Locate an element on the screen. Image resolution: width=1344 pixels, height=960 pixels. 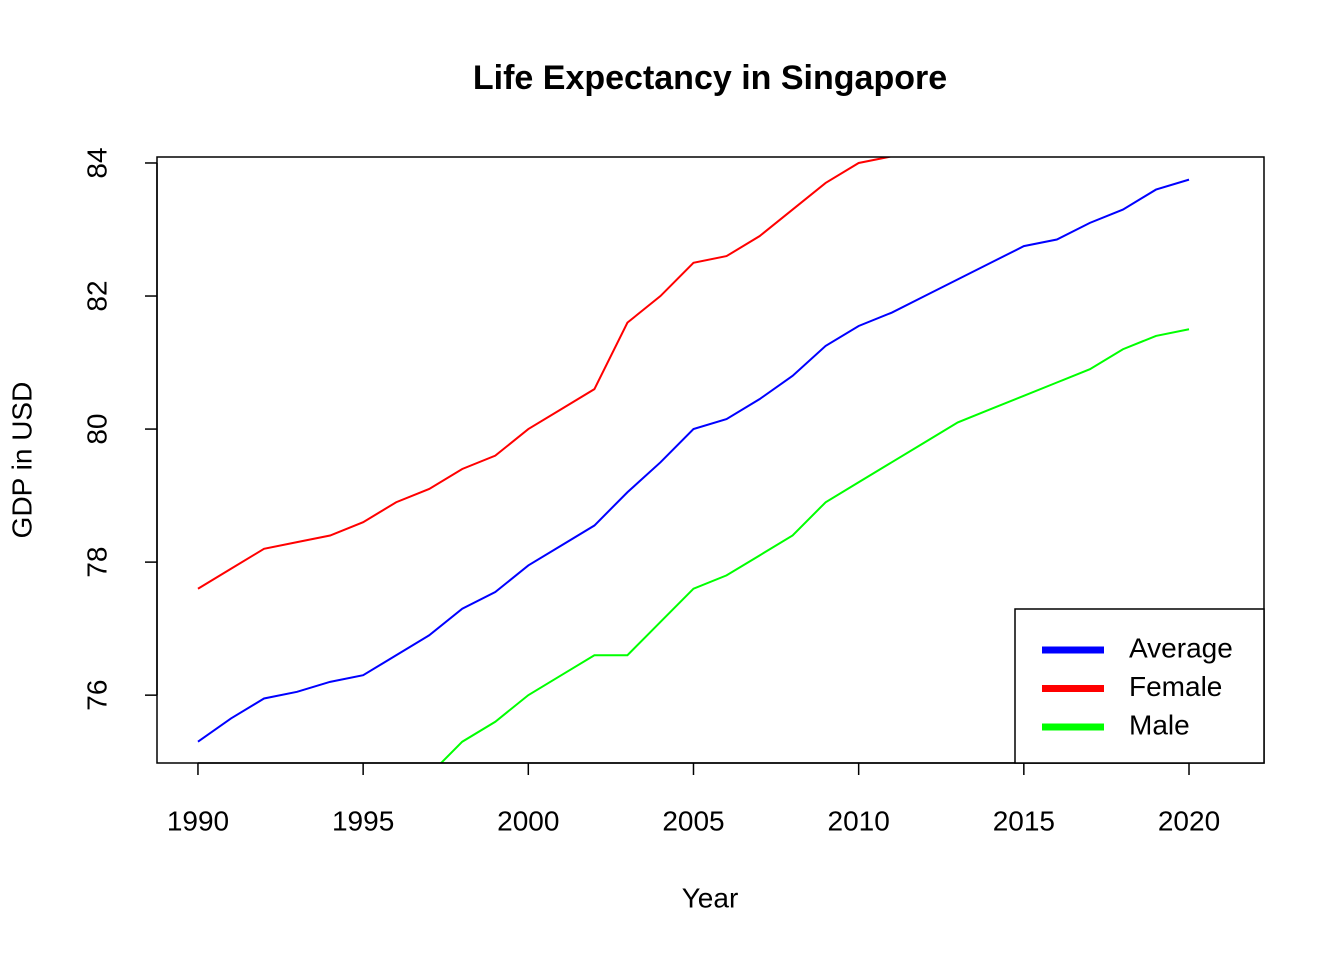
x-tick-label: 2005 is located at coordinates (693, 820).